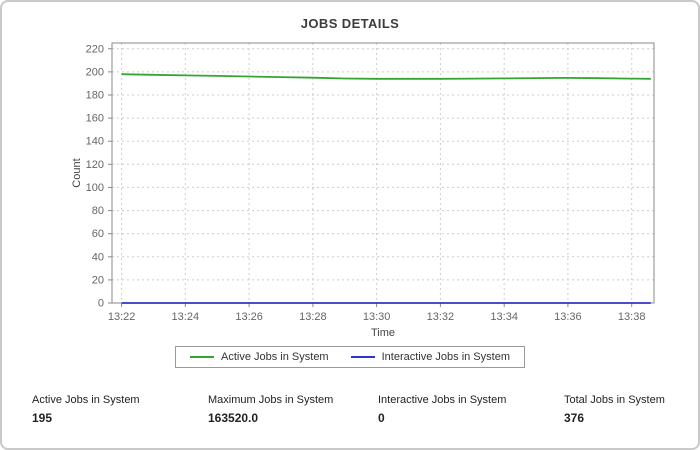 The image size is (700, 450). I want to click on svg-text: 13:38, so click(632, 317).